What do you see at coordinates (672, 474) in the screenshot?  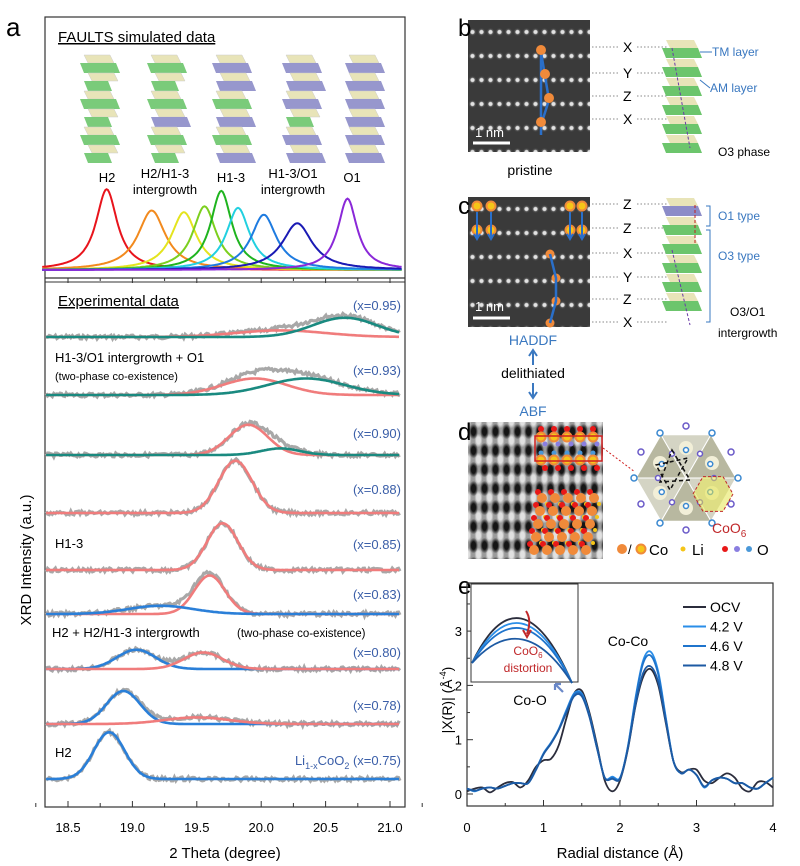 I see `triangle-guide` at bounding box center [672, 474].